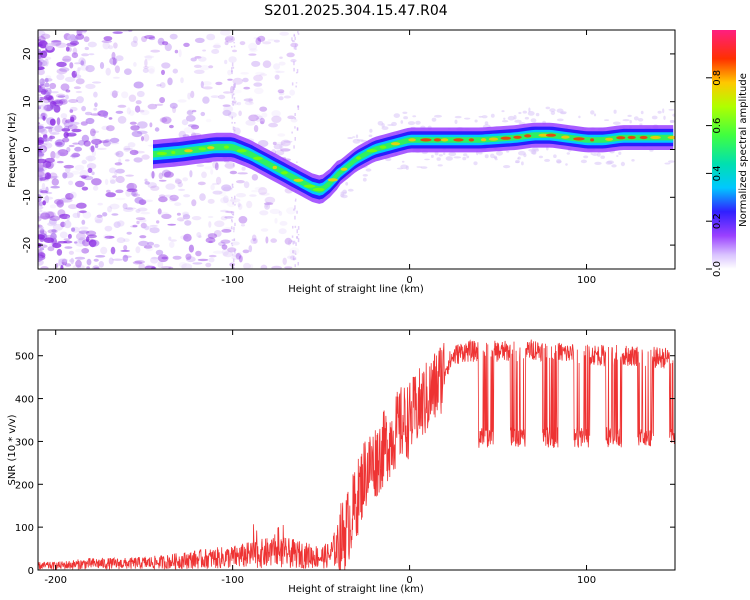 This screenshot has width=750, height=600. Describe the element at coordinates (31, 571) in the screenshot. I see `snr-y-tick-label: 0` at that location.